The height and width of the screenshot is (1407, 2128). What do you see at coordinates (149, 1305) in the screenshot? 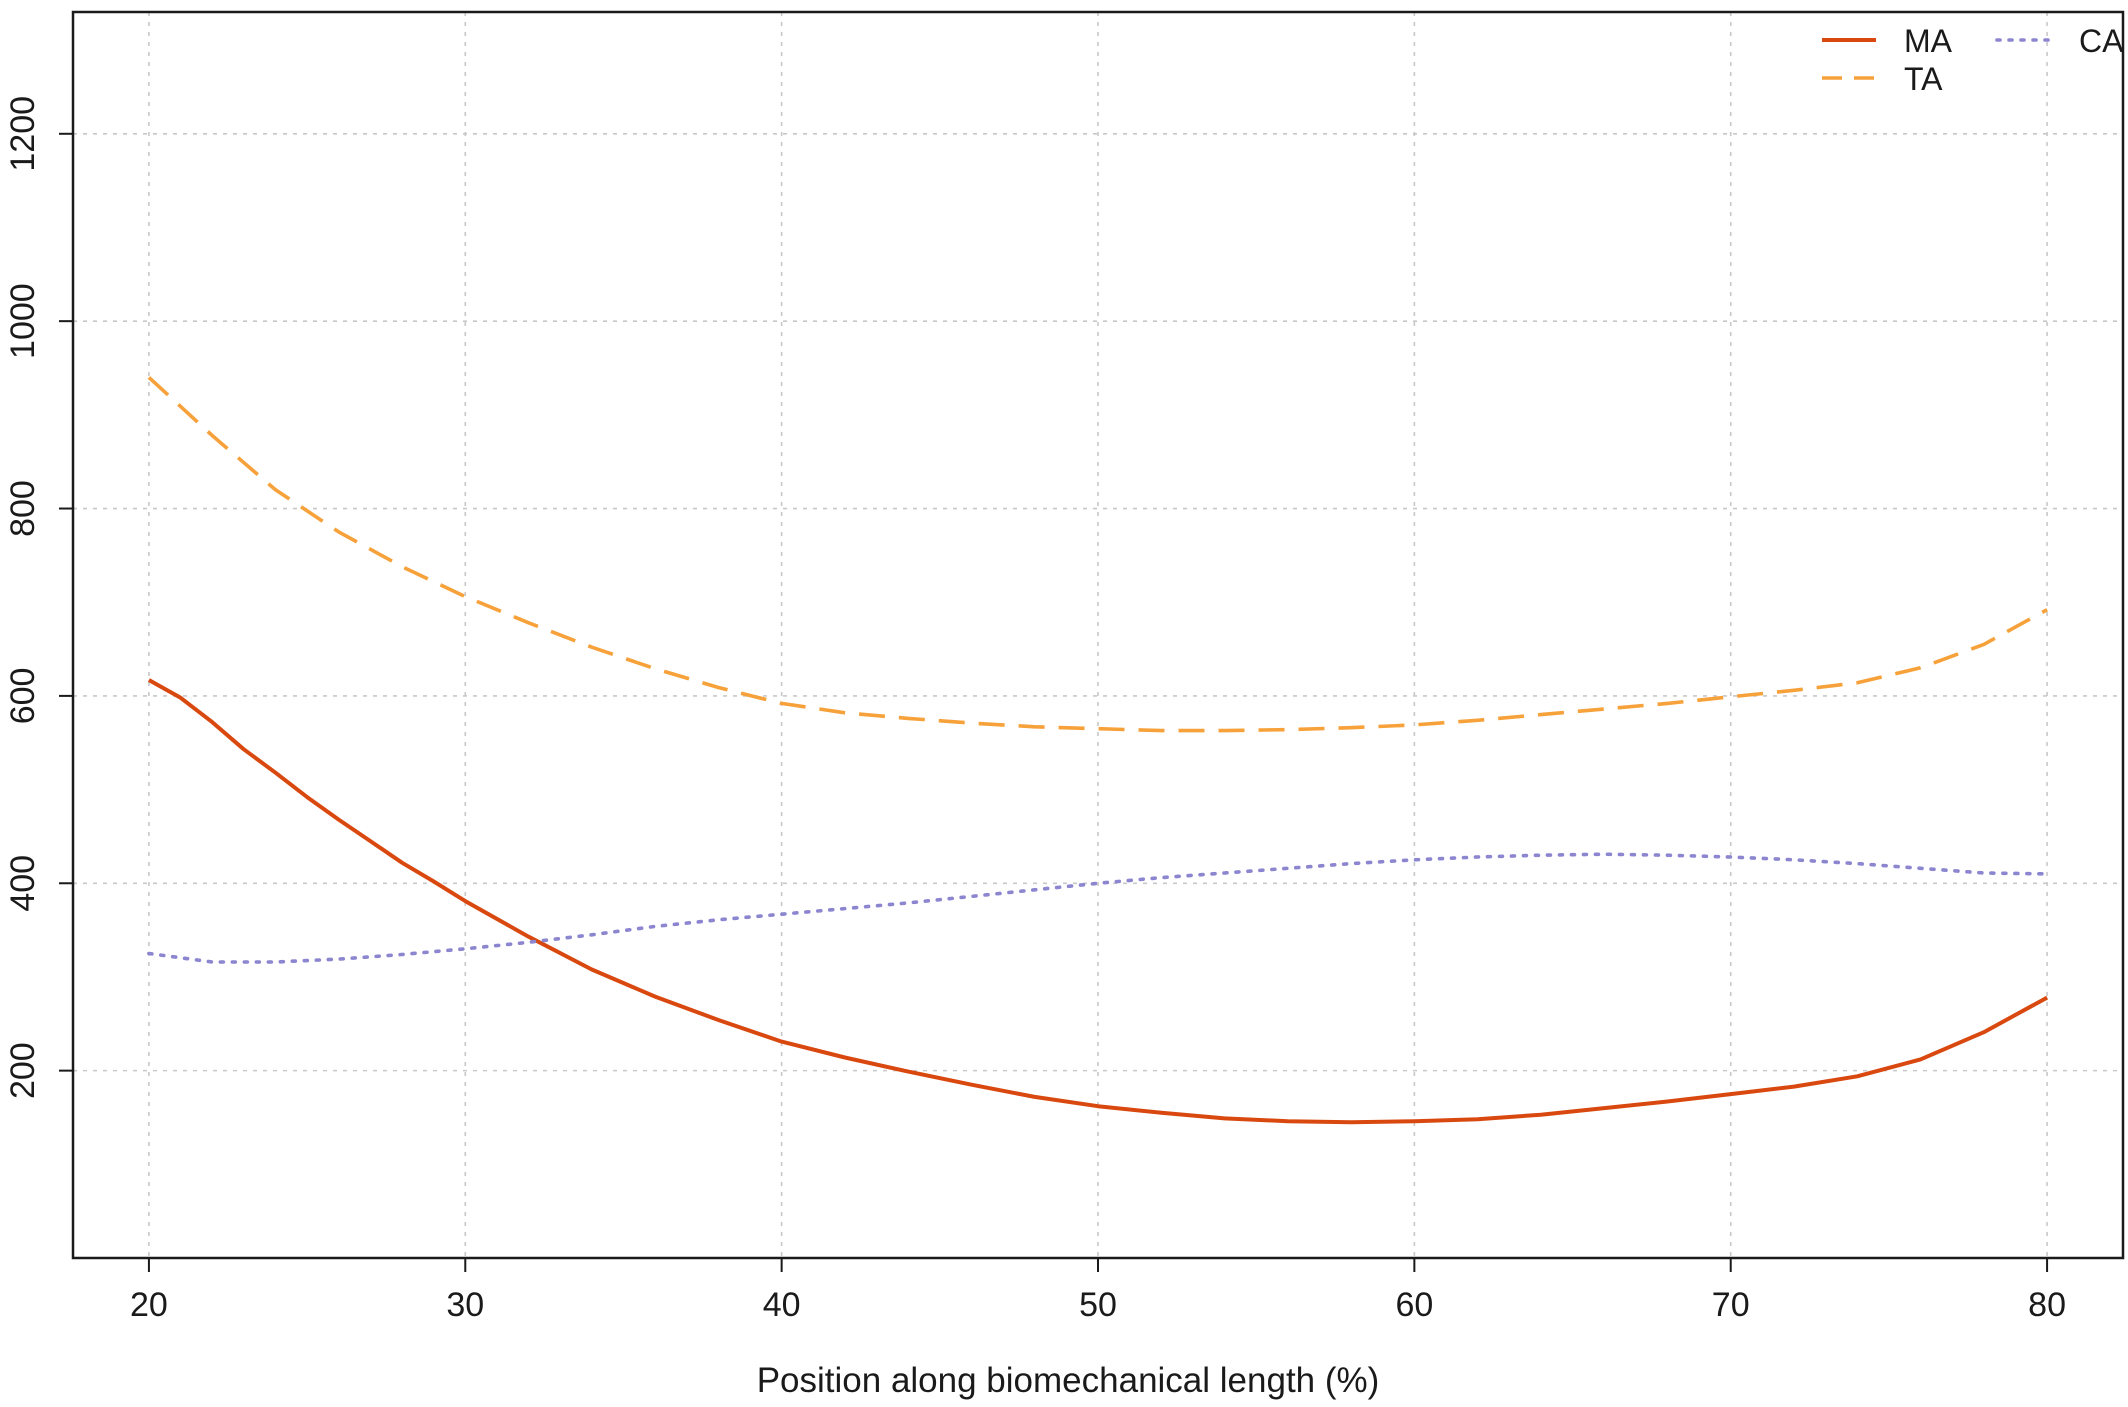
I see `x-tick-label: 20` at bounding box center [149, 1305].